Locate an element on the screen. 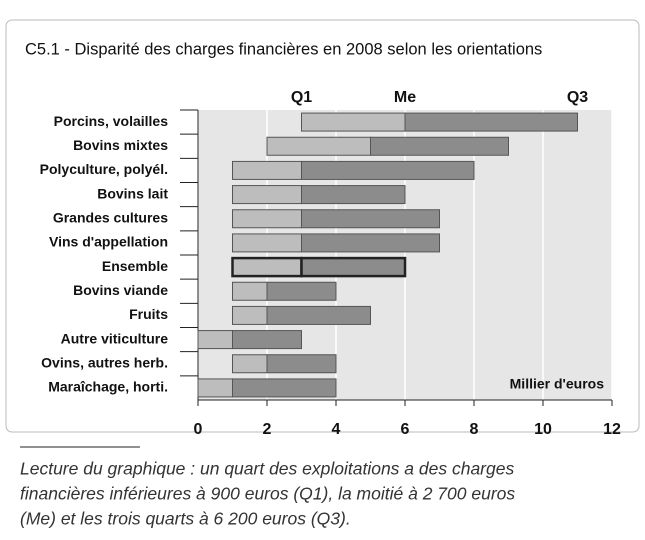 This screenshot has width=645, height=540. y-tick-label: Bovins mixtes is located at coordinates (120, 145).